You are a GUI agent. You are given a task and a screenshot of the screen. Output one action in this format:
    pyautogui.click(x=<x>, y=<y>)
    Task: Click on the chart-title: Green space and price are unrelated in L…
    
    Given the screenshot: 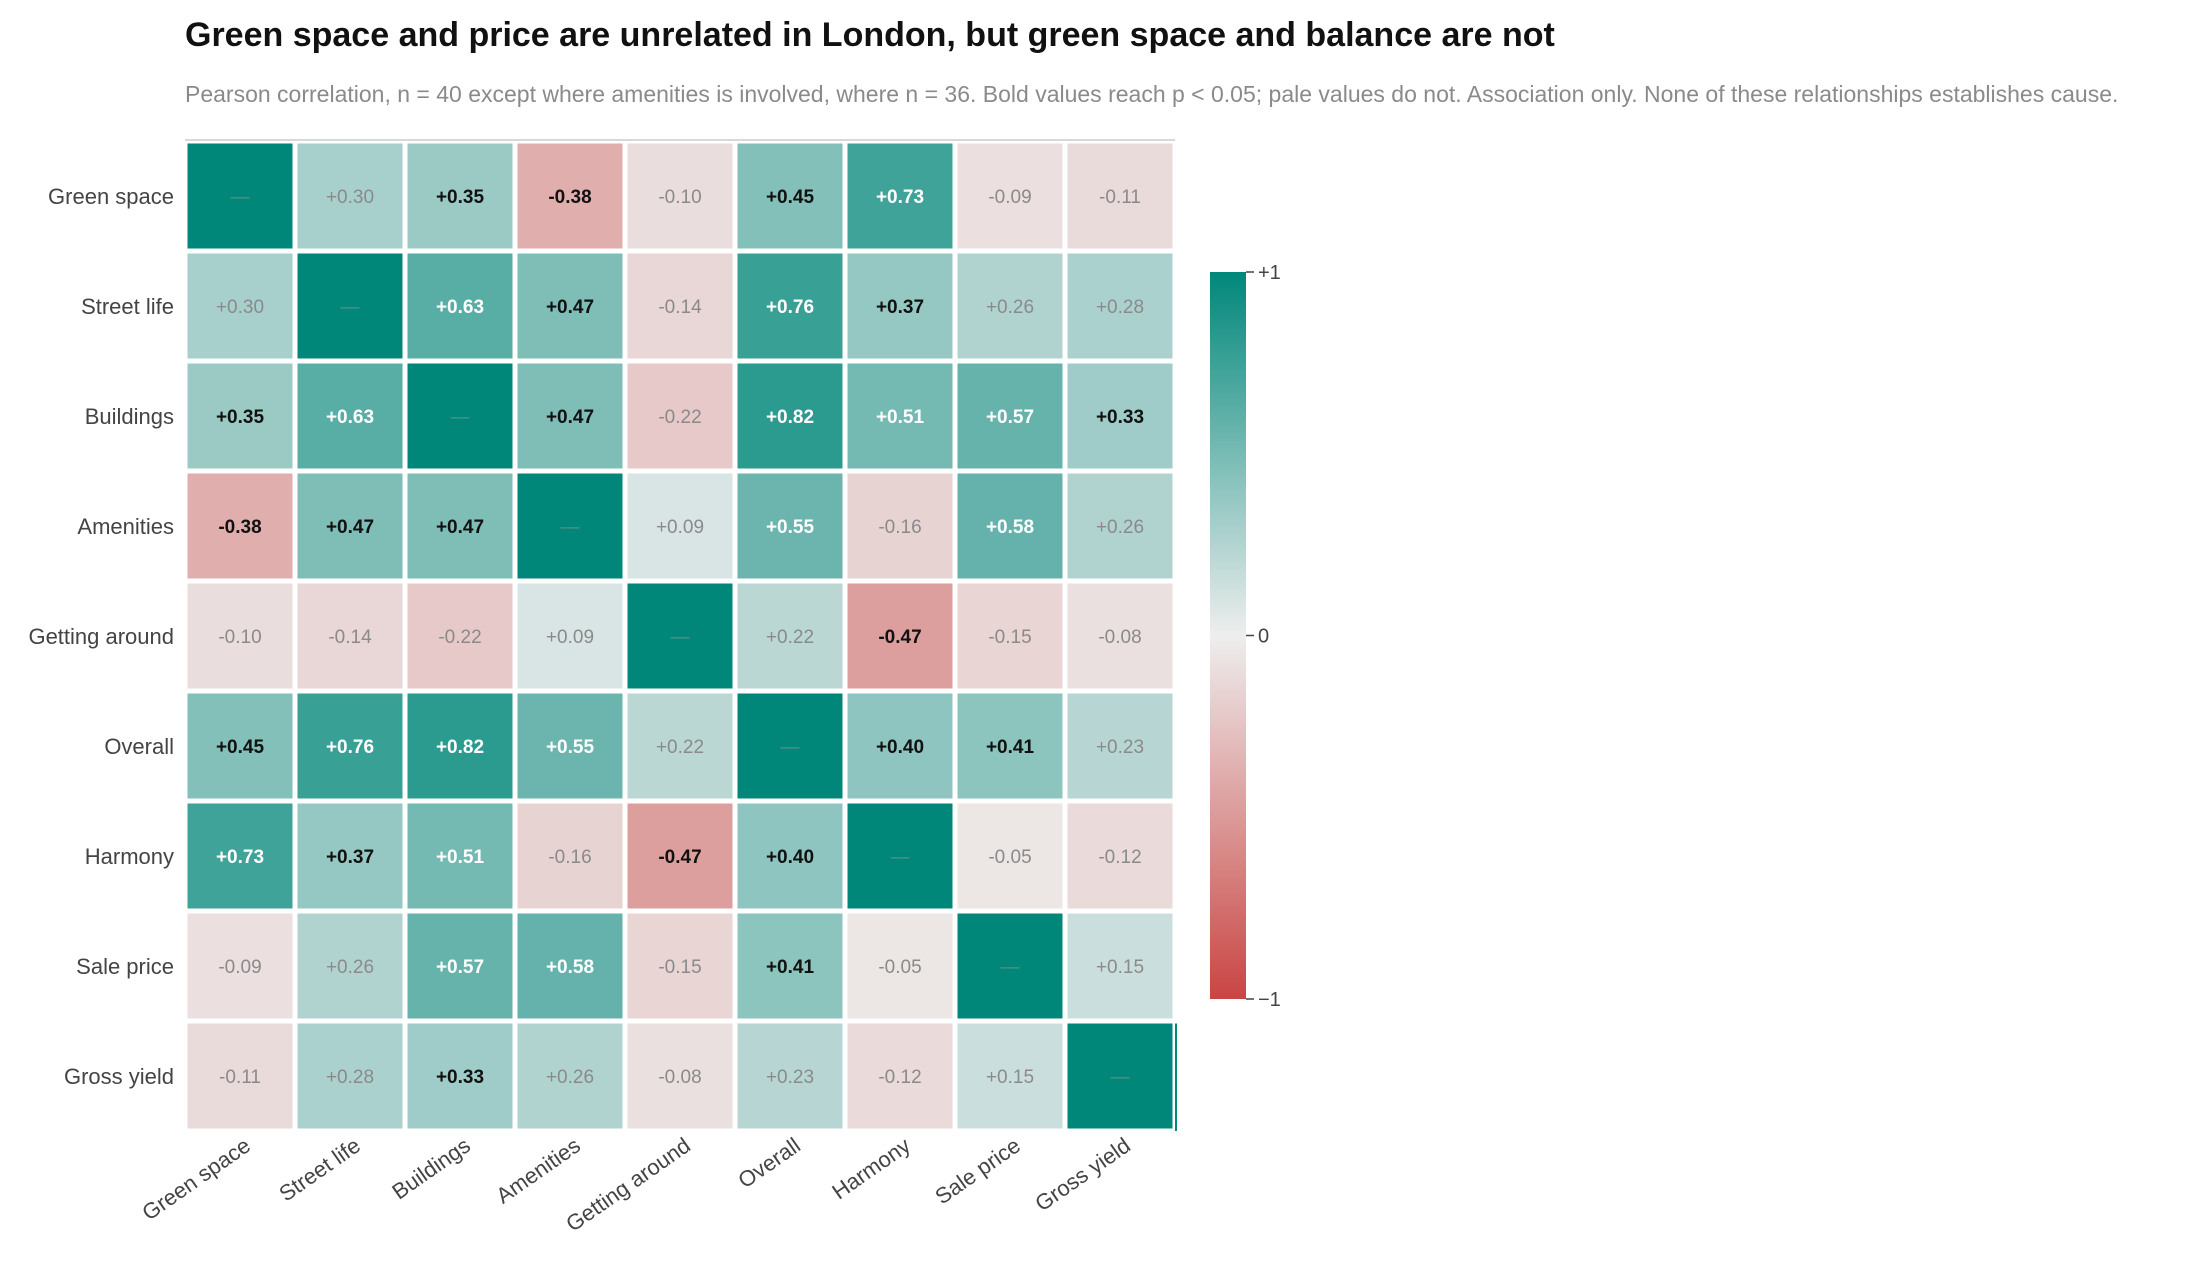 What is the action you would take?
    pyautogui.click(x=870, y=35)
    